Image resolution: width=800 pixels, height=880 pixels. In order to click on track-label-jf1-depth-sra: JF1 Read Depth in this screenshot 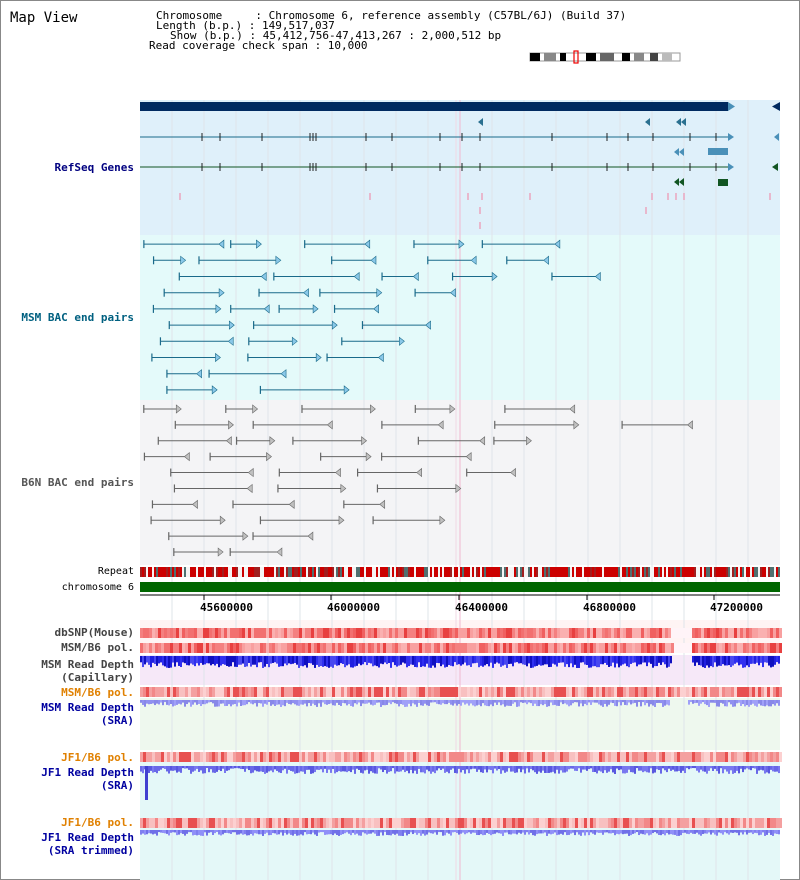, I will do `click(87, 772)`.